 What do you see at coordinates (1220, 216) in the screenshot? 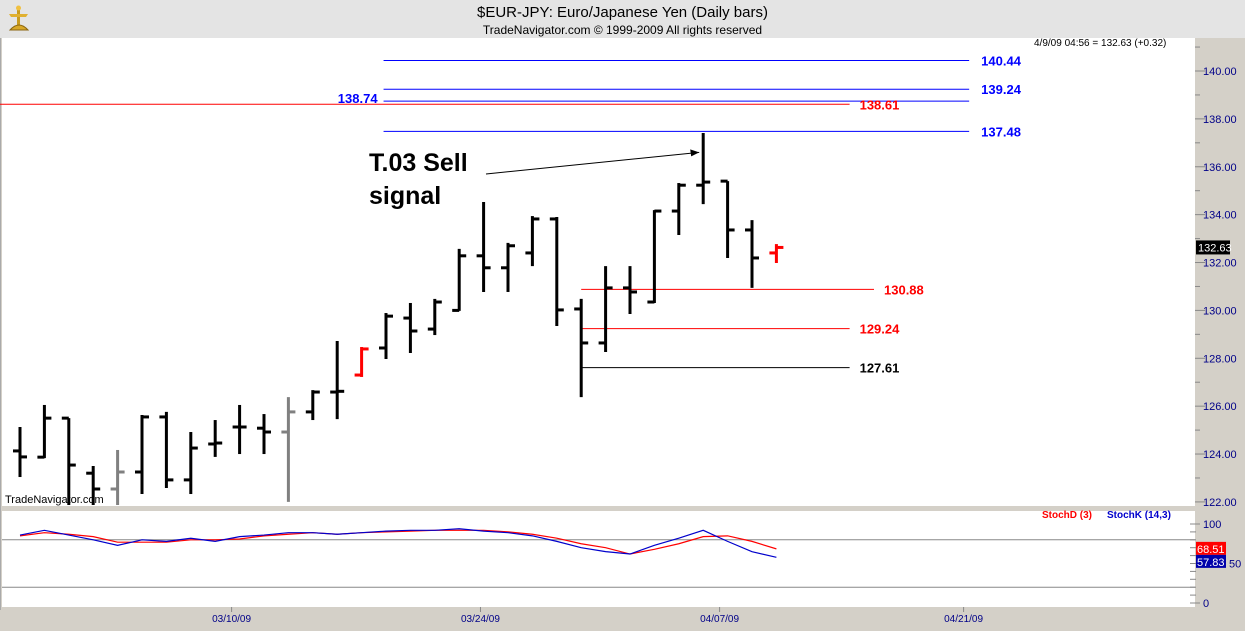
I see `y-tick-label: 134.00` at bounding box center [1220, 216].